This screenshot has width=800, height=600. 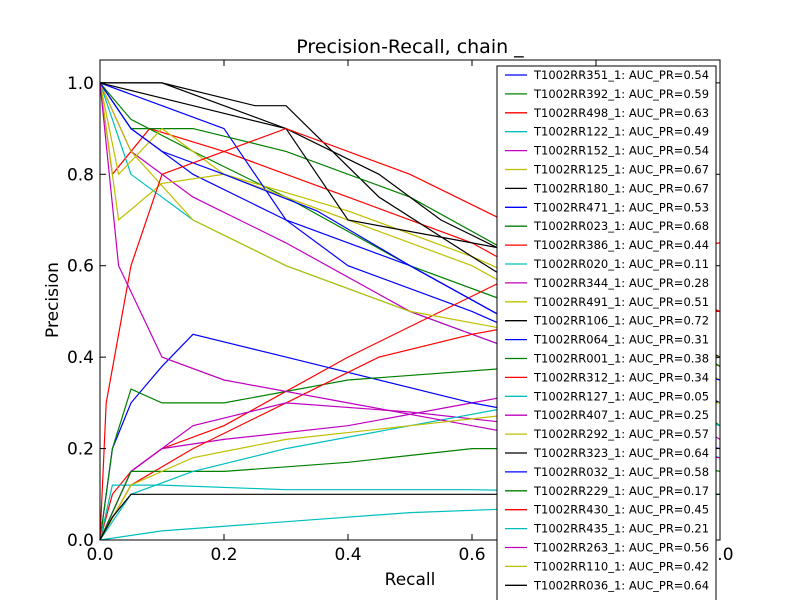 What do you see at coordinates (621, 245) in the screenshot?
I see `legend-entry: T1002RR386_1: AUC_PR=0.44` at bounding box center [621, 245].